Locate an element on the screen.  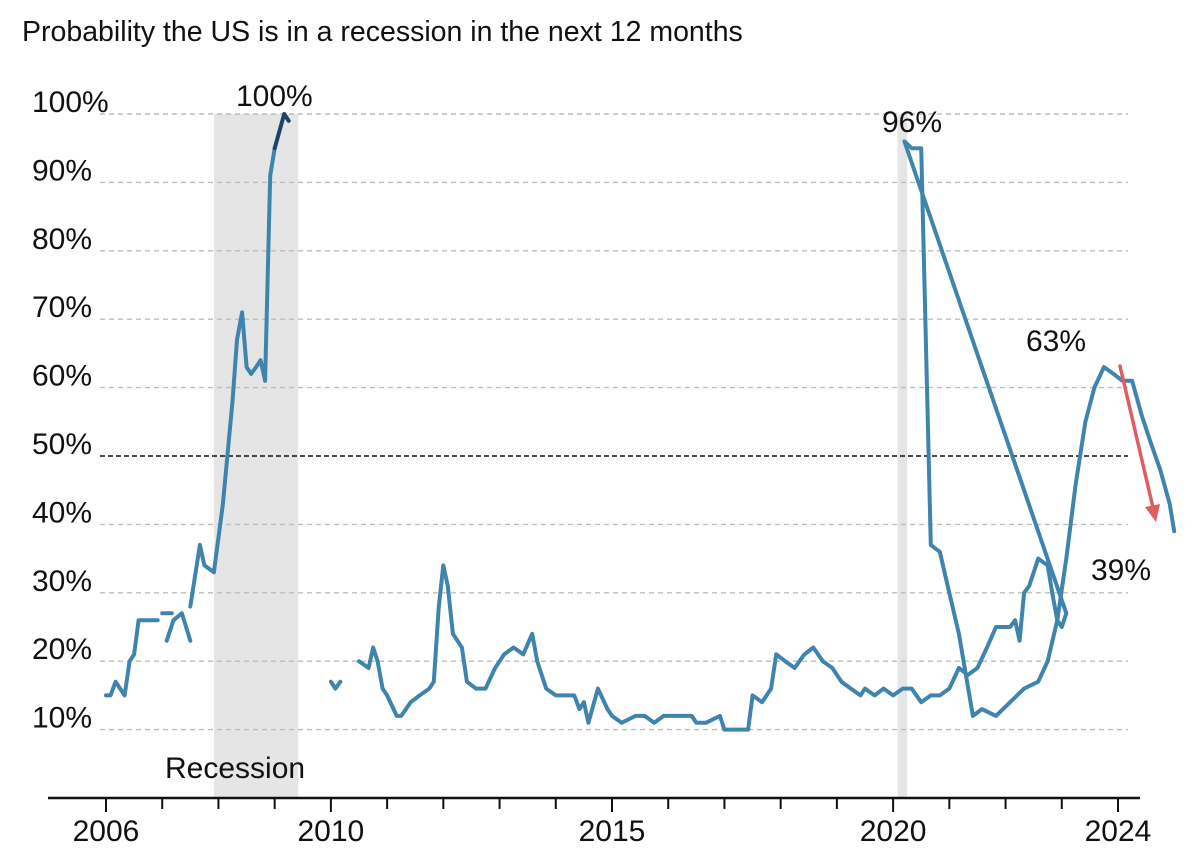
y-tick-label: 50% is located at coordinates (62, 444).